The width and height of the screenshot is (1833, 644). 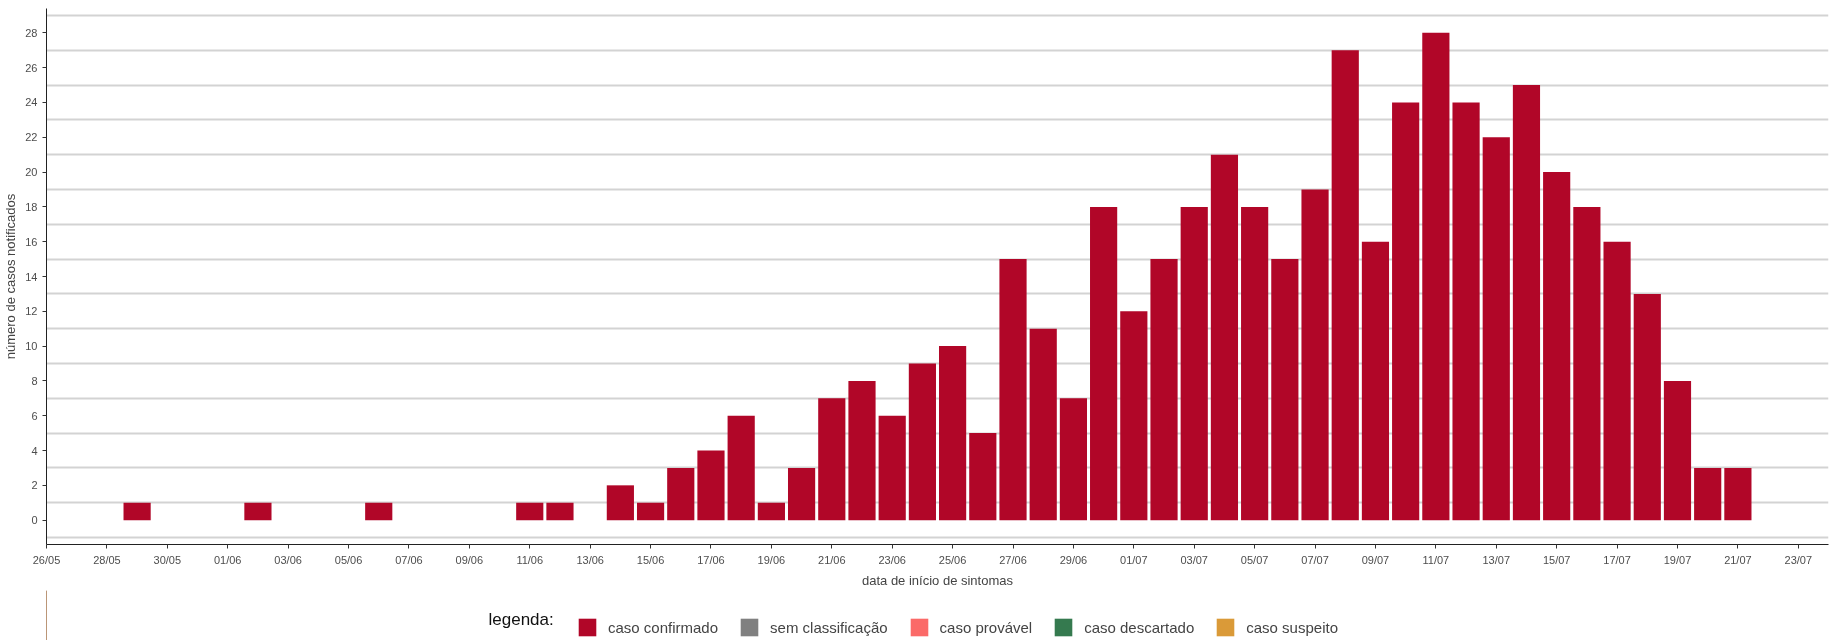 What do you see at coordinates (288, 559) in the screenshot?
I see `x-tick-label: 03/06` at bounding box center [288, 559].